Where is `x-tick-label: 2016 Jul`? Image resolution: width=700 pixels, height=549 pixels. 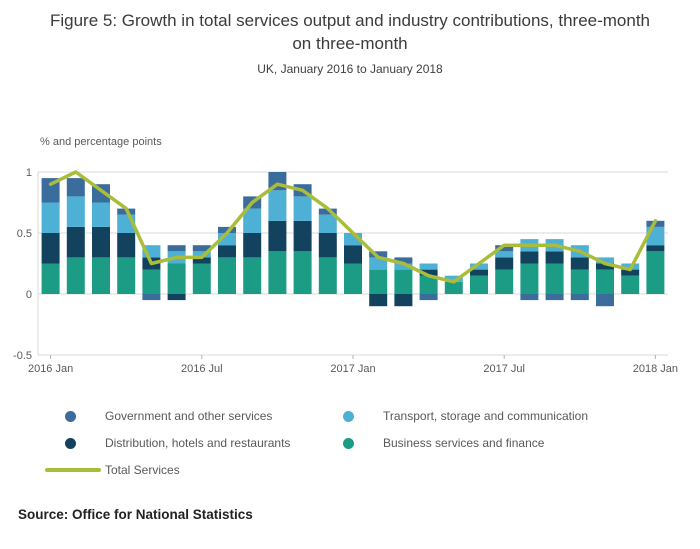
x-tick-label: 2016 Jul is located at coordinates (202, 369).